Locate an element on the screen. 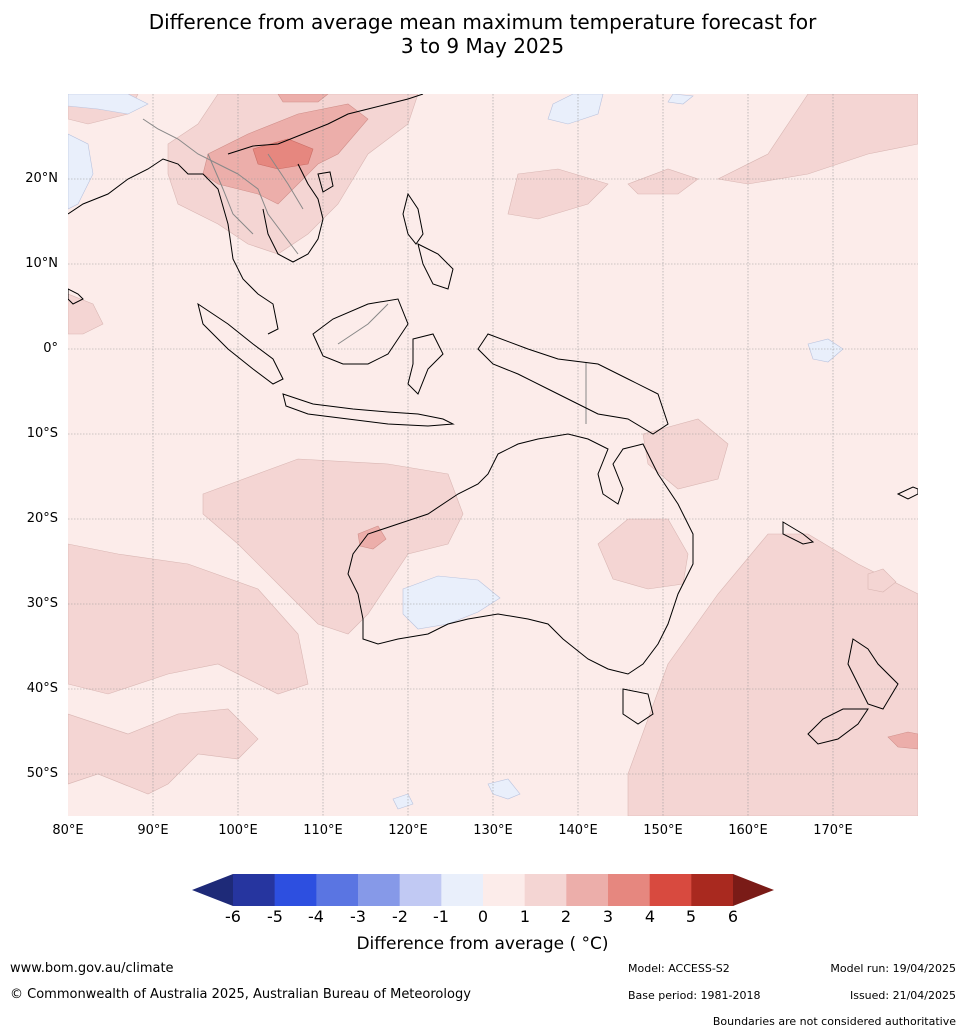 Image resolution: width=965 pixels, height=1035 pixels. lat-label-30s: 30°S is located at coordinates (42, 603).